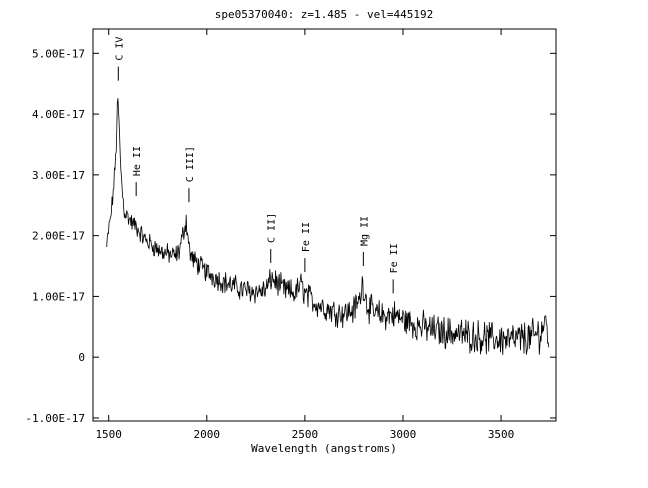 This screenshot has width=648, height=488. What do you see at coordinates (55, 418) in the screenshot?
I see `y-tick-label: -1.00E-17` at bounding box center [55, 418].